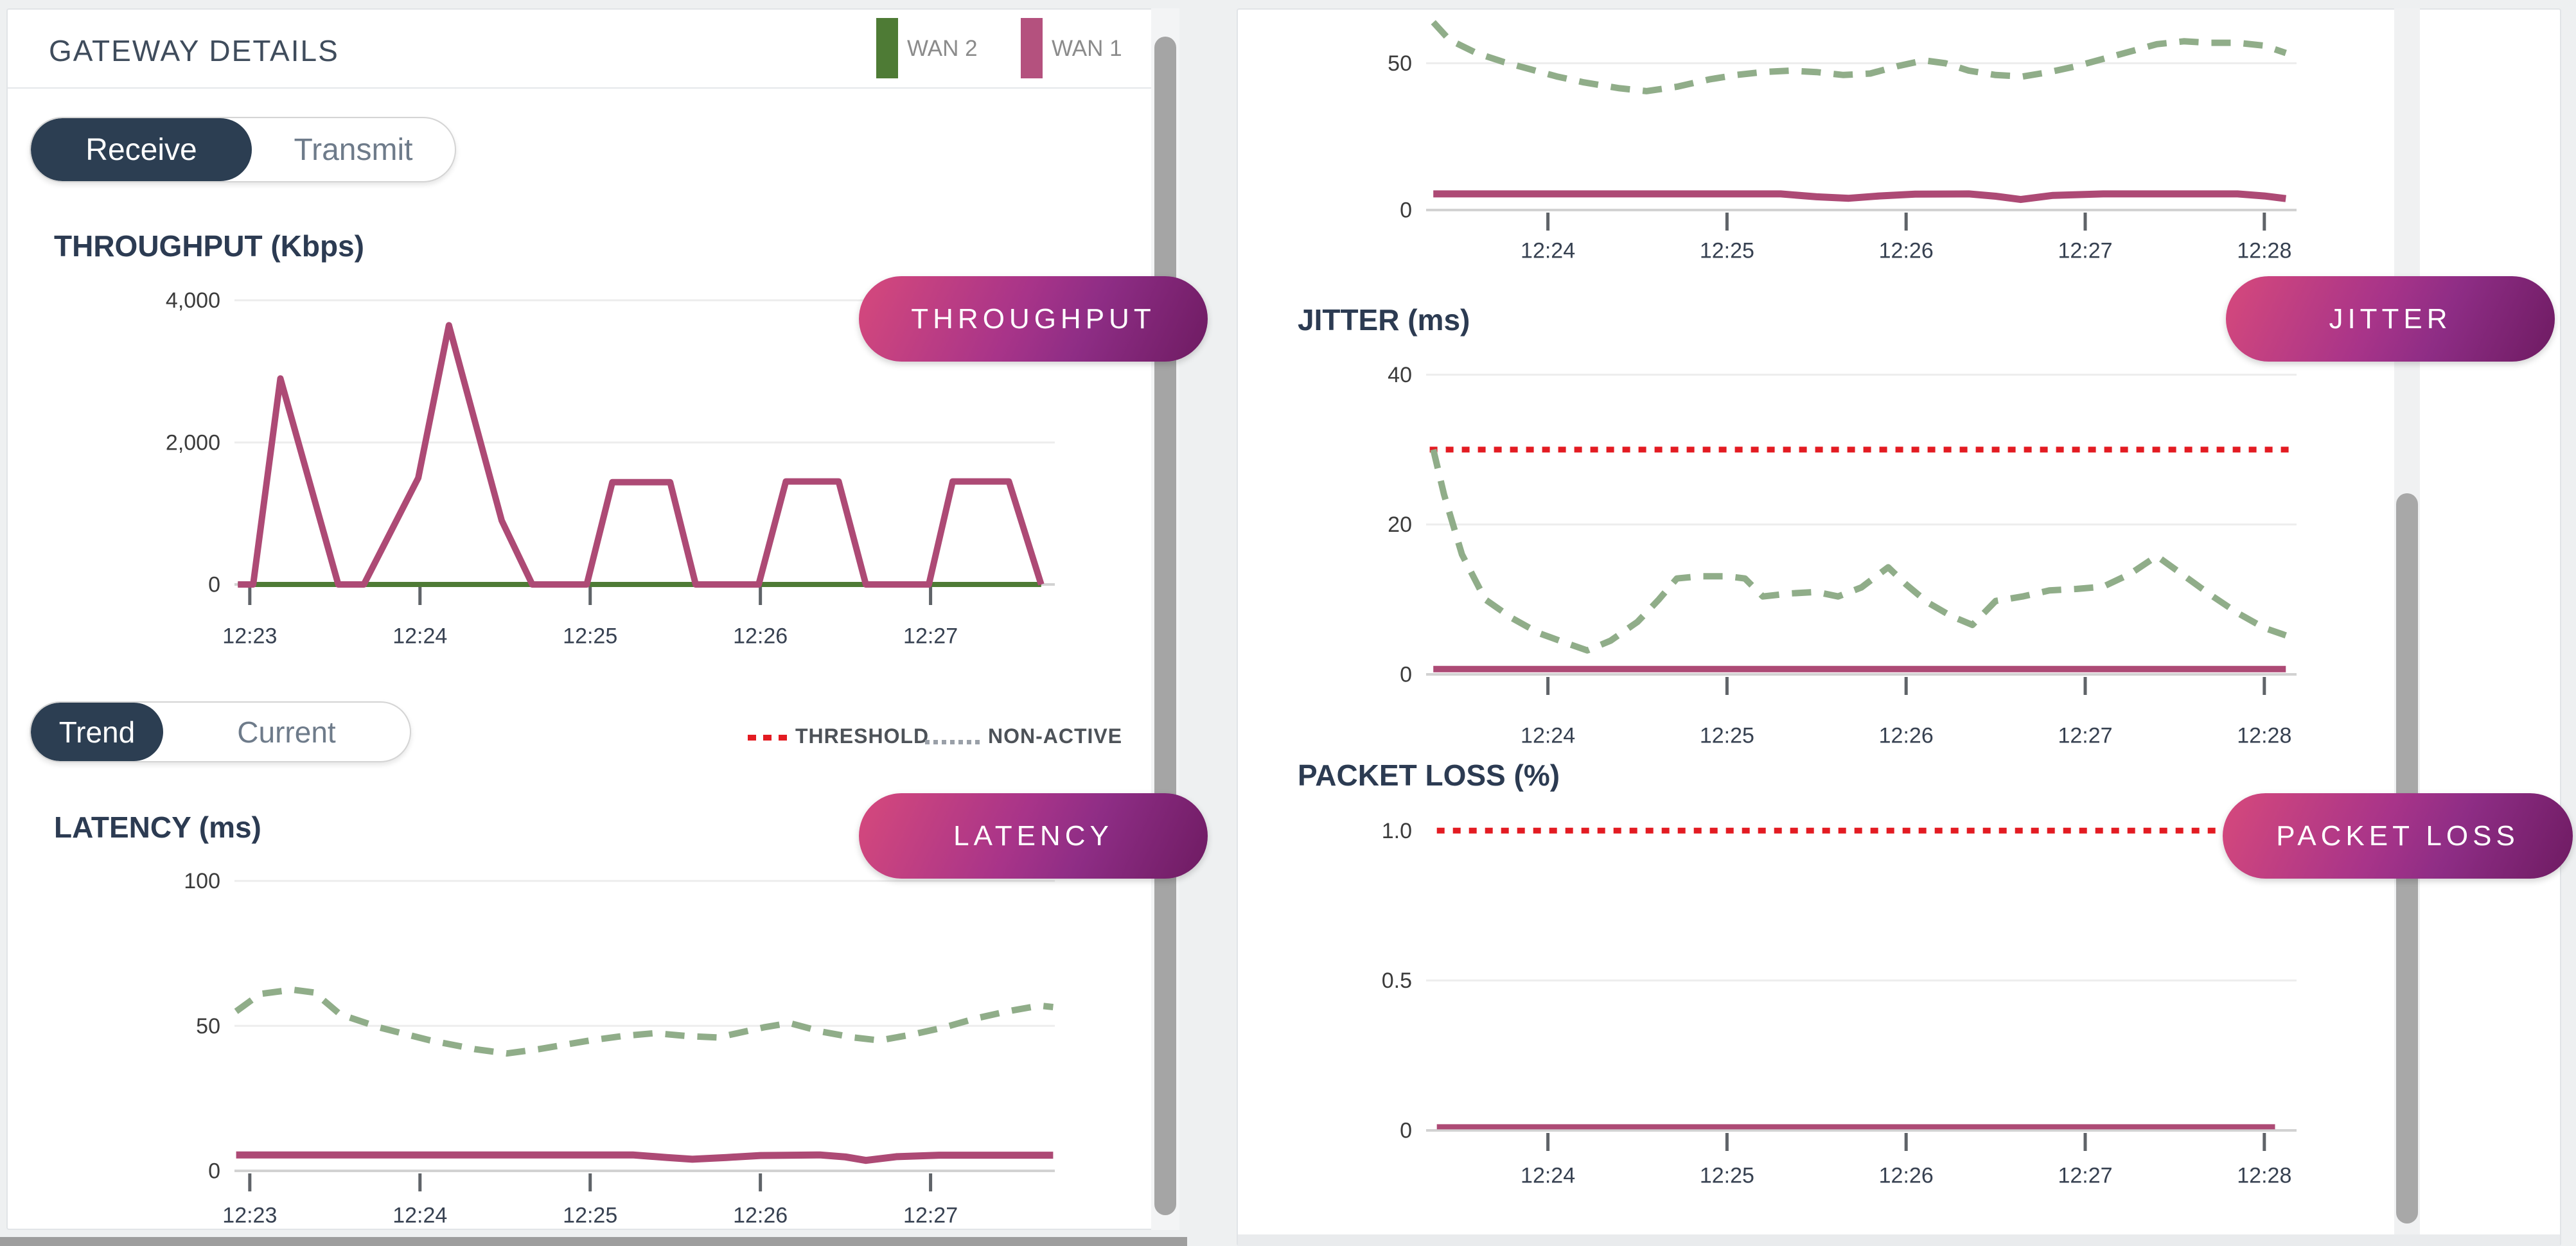  I want to click on transmit-toggle-button: Transmit, so click(353, 149).